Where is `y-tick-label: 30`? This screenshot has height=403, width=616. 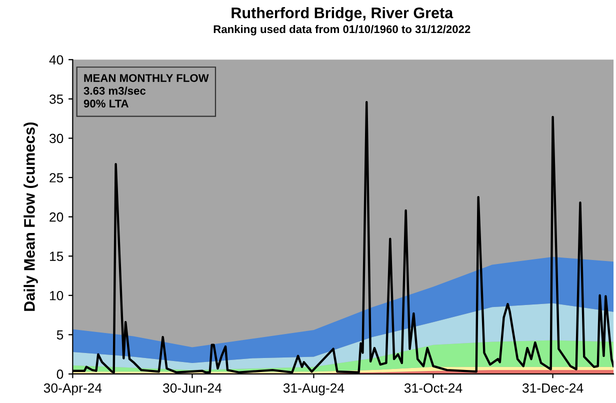
y-tick-label: 30 is located at coordinates (56, 139).